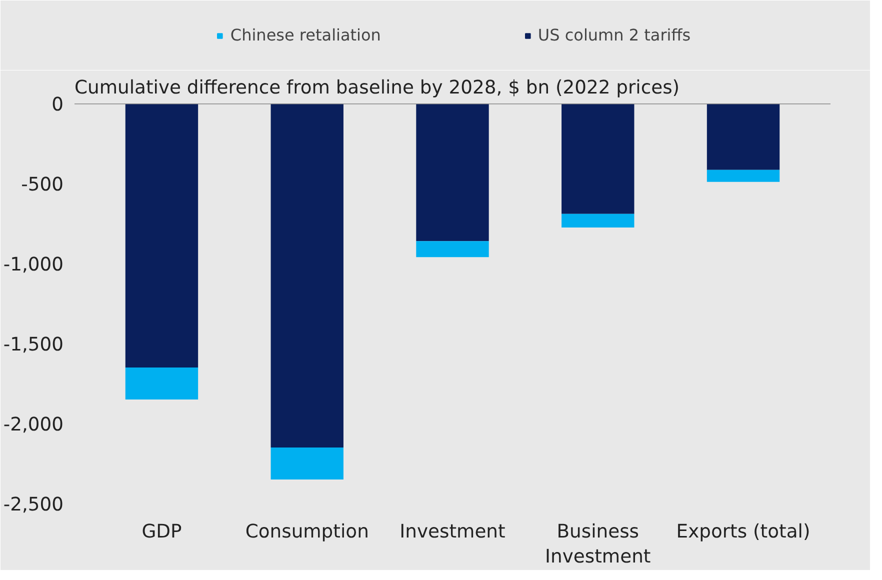 The width and height of the screenshot is (882, 580). Describe the element at coordinates (162, 532) in the screenshot. I see `x-tick-label: GDP` at that location.